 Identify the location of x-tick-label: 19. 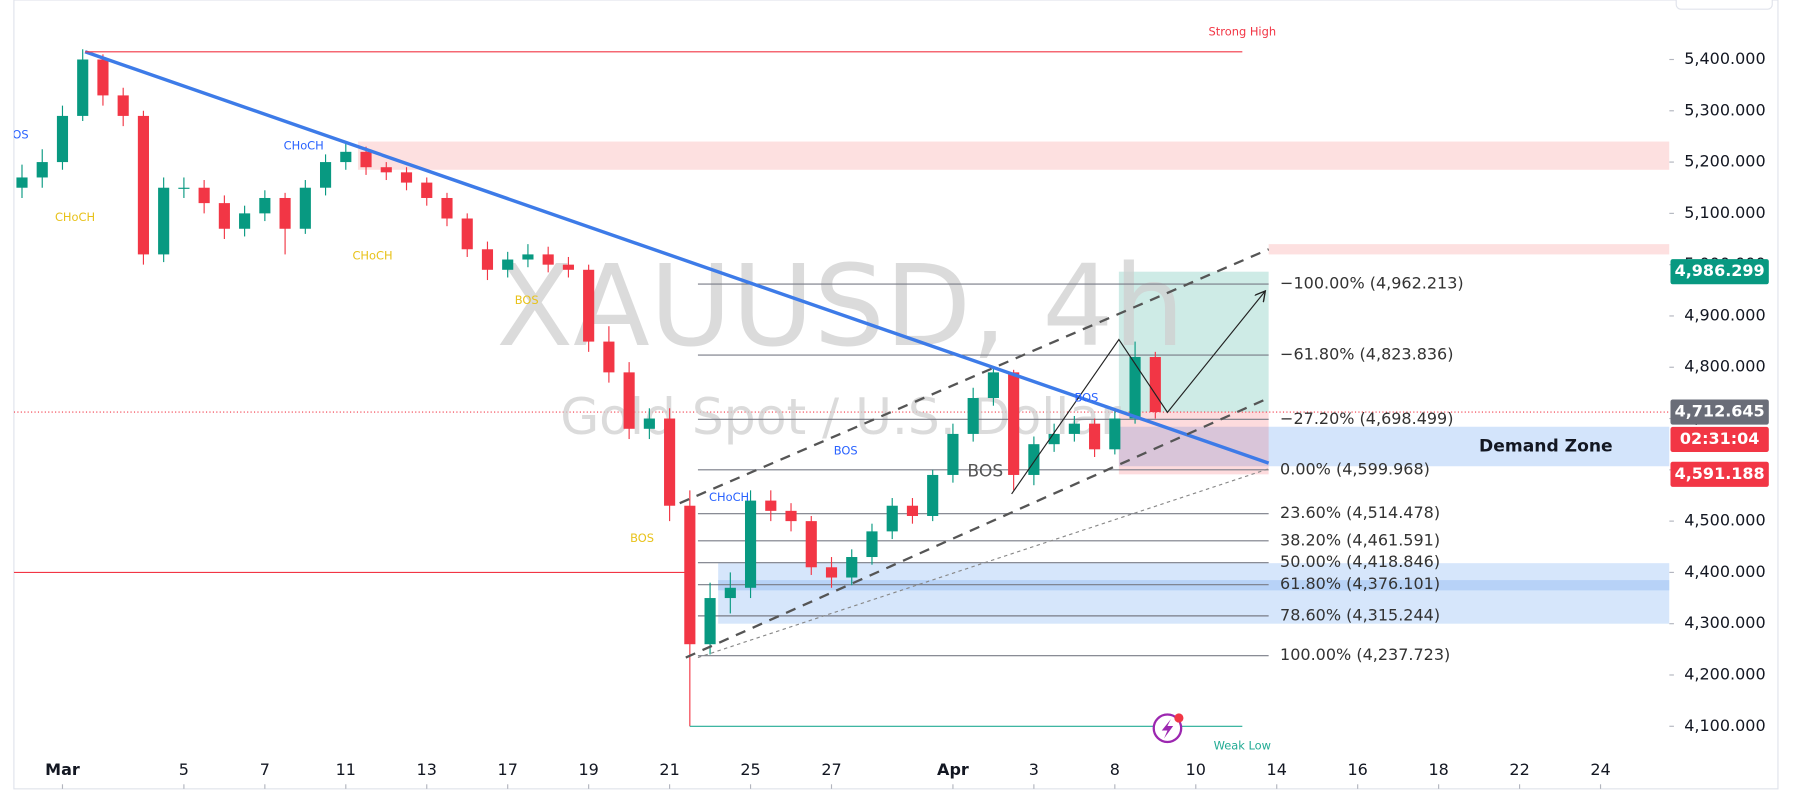
(588, 769).